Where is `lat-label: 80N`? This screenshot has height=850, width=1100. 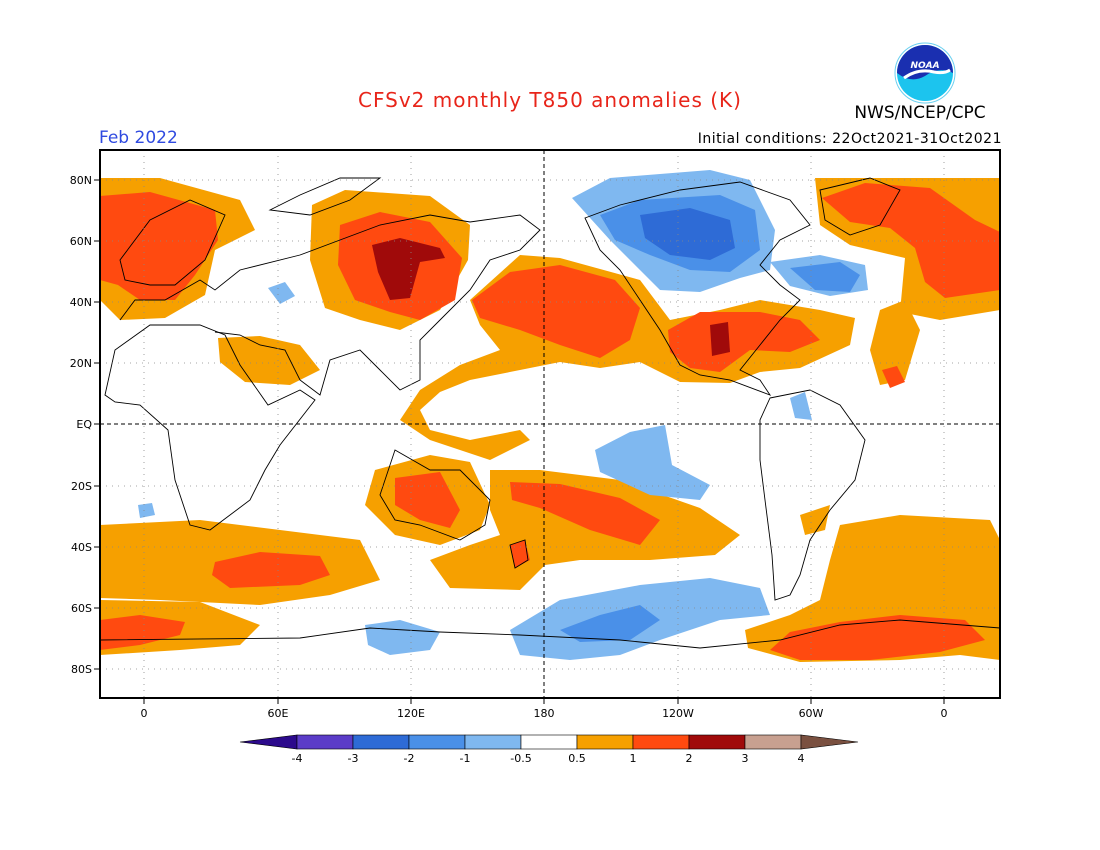
lat-label: 80N is located at coordinates (81, 180).